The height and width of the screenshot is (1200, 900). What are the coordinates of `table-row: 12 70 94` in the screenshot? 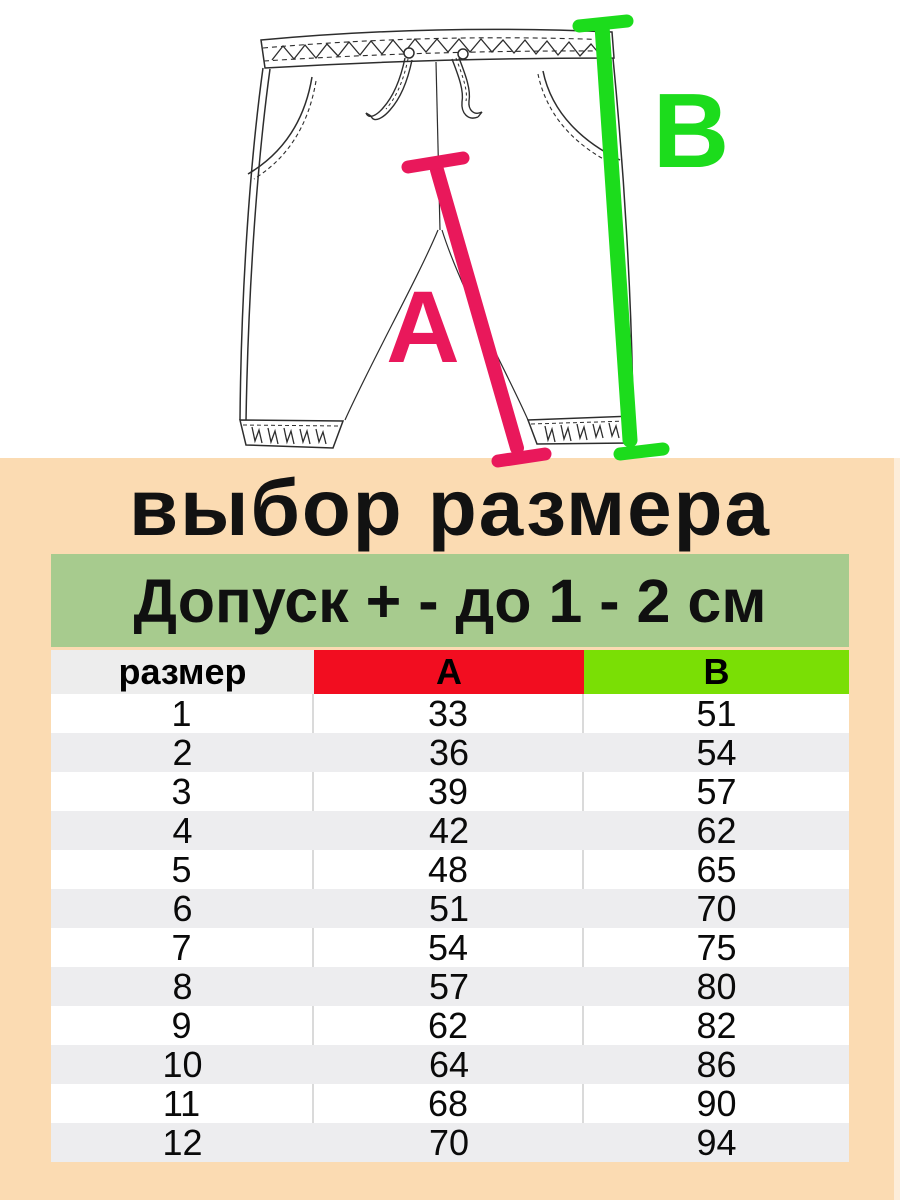 It's located at (450, 1142).